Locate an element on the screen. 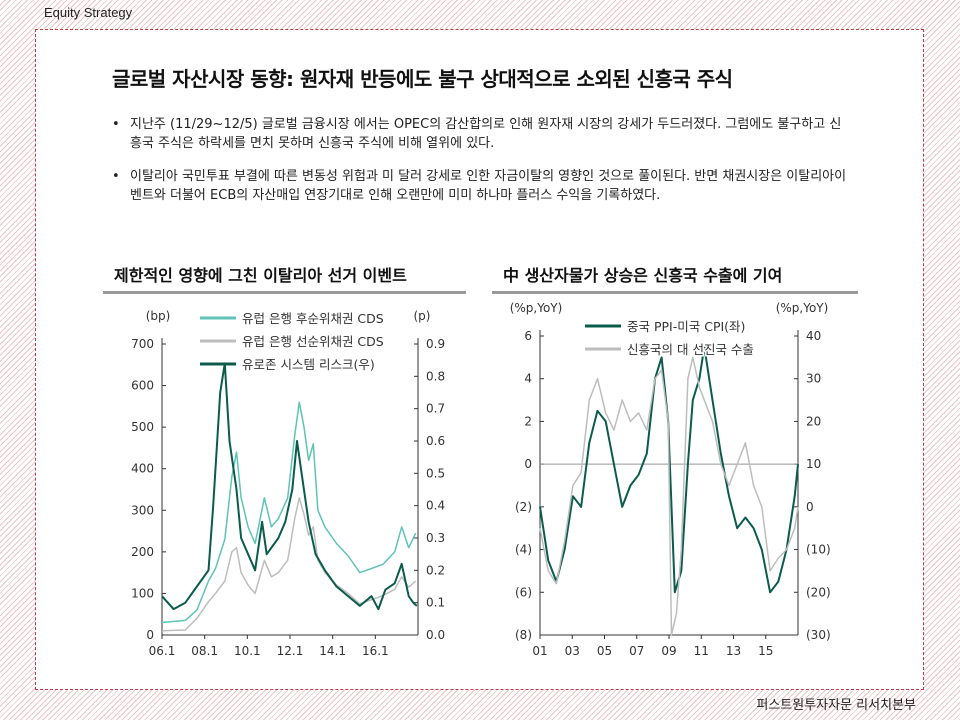 The width and height of the screenshot is (960, 720). chart-title-italy: 제한적인 영향에 그친 이탈리아 선거 이벤트 is located at coordinates (260, 275).